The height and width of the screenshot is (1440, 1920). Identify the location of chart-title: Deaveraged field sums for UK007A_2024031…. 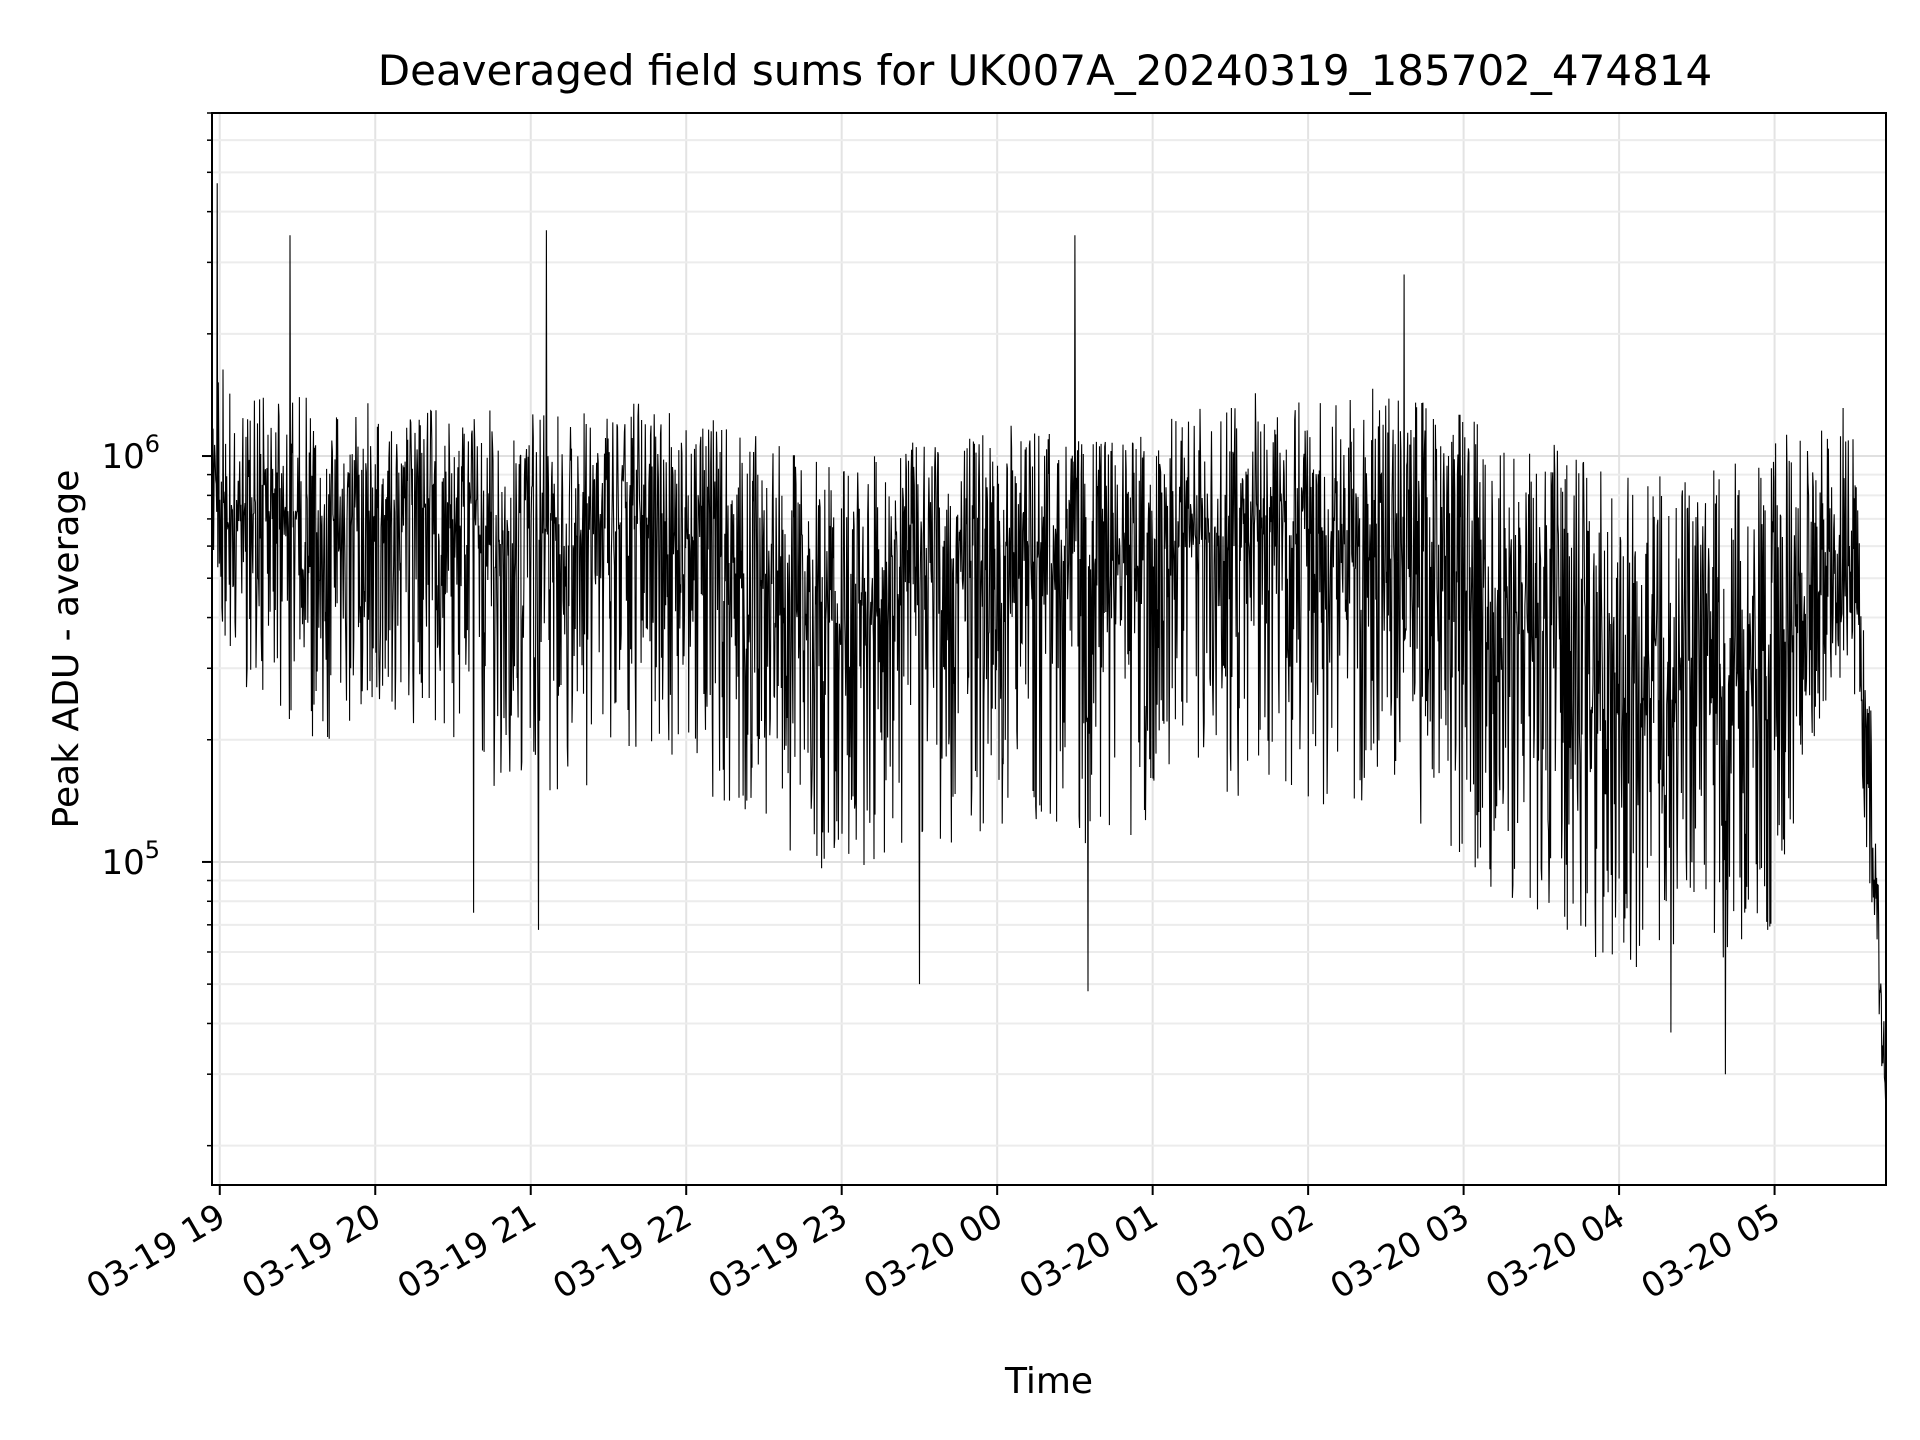
(1045, 70).